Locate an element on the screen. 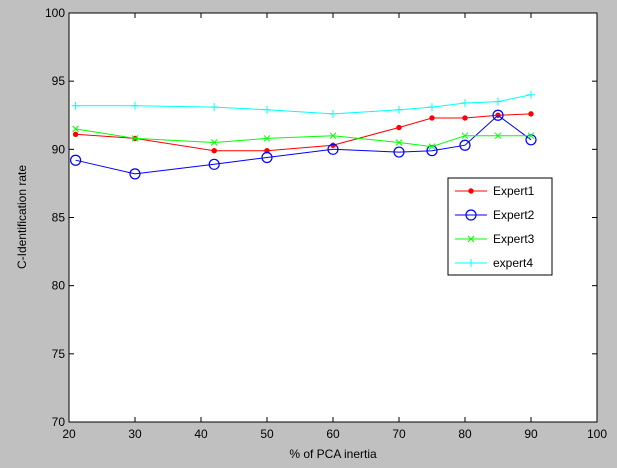 This screenshot has height=468, width=617. legend-label: Expert2 is located at coordinates (514, 215).